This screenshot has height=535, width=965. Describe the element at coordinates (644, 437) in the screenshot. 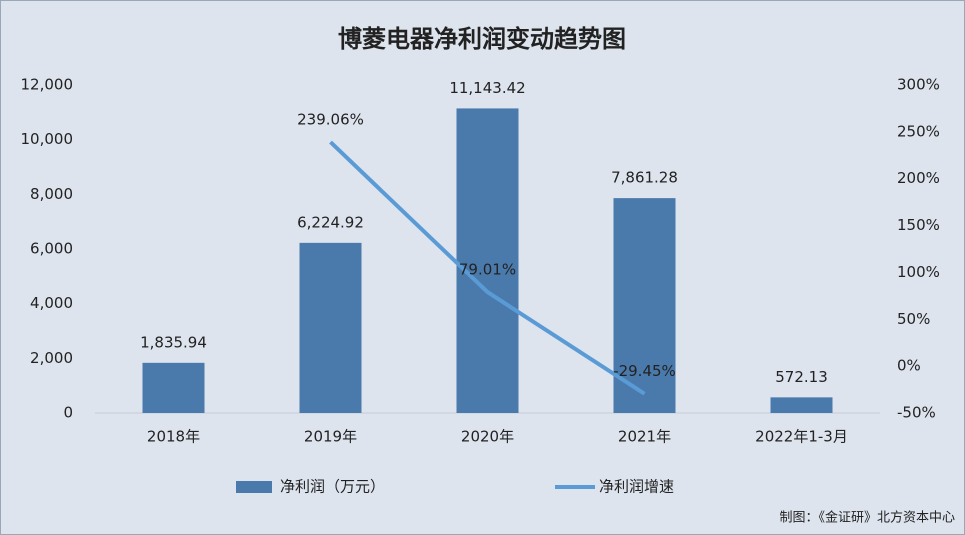

I see `x-tick-label: 2021年` at that location.